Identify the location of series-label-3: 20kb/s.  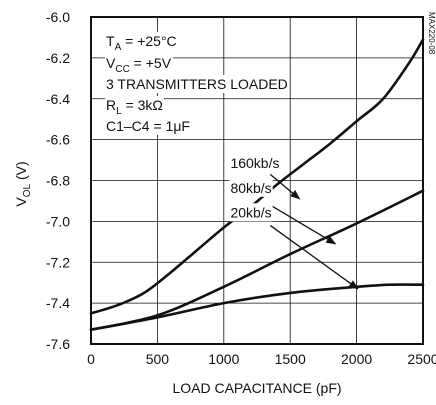
(250, 212).